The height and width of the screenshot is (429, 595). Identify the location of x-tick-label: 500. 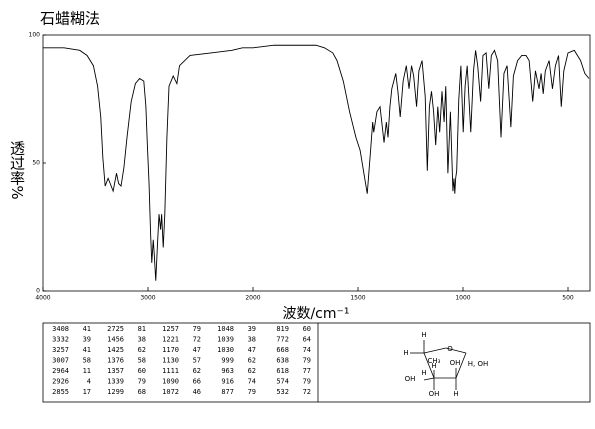
(568, 298).